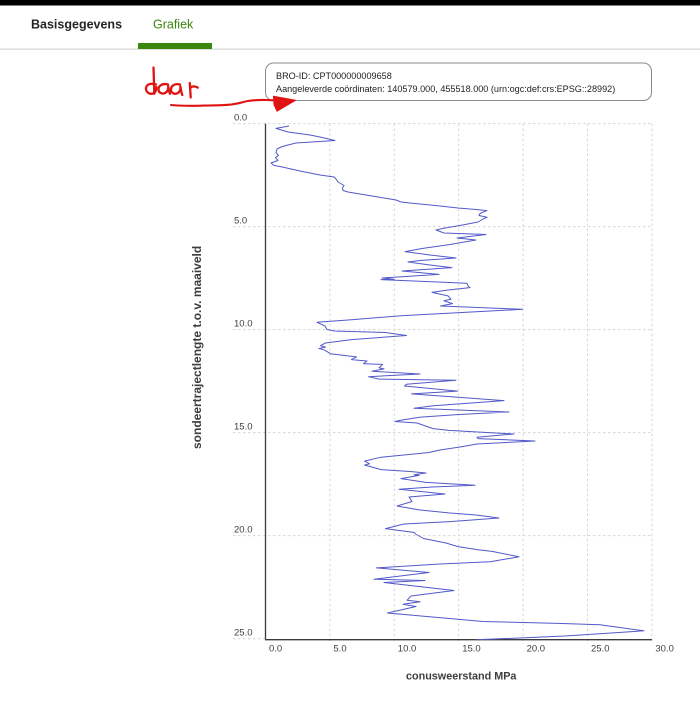  What do you see at coordinates (173, 25) in the screenshot?
I see `svg-text: Grafiek` at bounding box center [173, 25].